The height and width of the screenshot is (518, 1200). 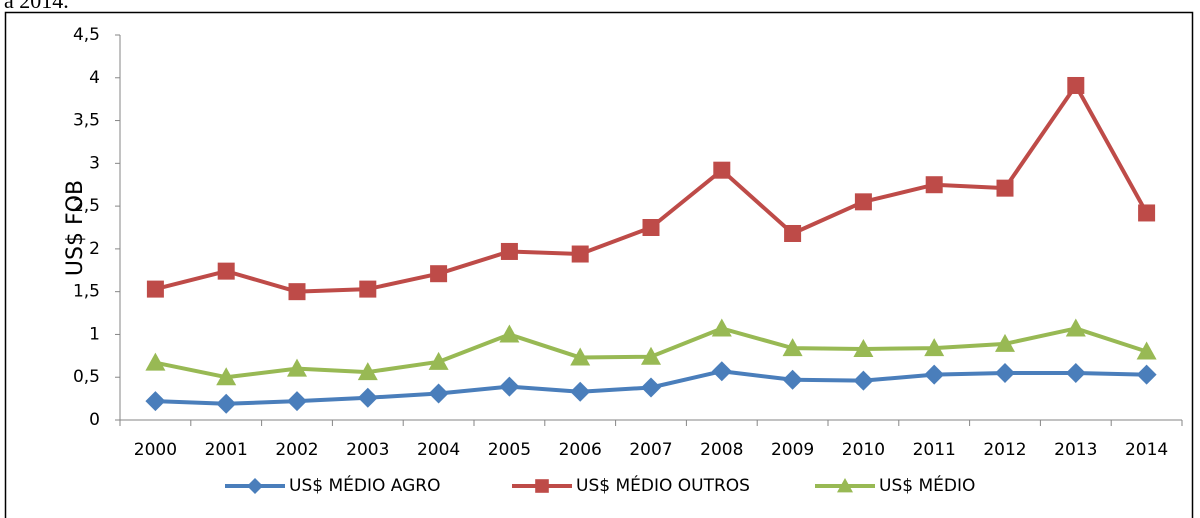 I want to click on x-tick-label: 2013, so click(x=1075, y=450).